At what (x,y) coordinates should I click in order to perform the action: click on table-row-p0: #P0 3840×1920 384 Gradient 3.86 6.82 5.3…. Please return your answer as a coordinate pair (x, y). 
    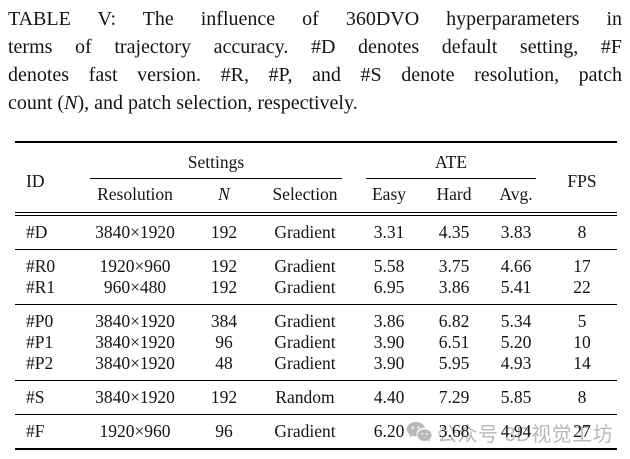
    Looking at the image, I should click on (316, 318).